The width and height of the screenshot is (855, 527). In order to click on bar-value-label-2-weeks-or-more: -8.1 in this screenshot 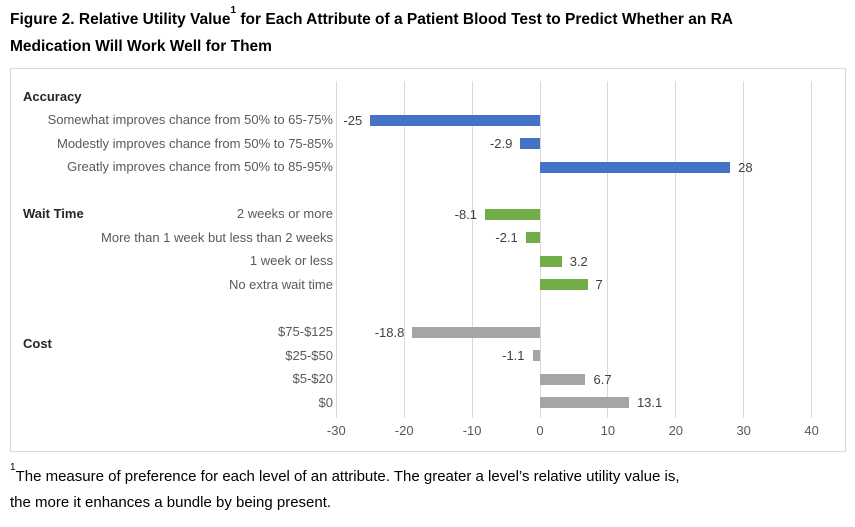, I will do `click(466, 214)`.